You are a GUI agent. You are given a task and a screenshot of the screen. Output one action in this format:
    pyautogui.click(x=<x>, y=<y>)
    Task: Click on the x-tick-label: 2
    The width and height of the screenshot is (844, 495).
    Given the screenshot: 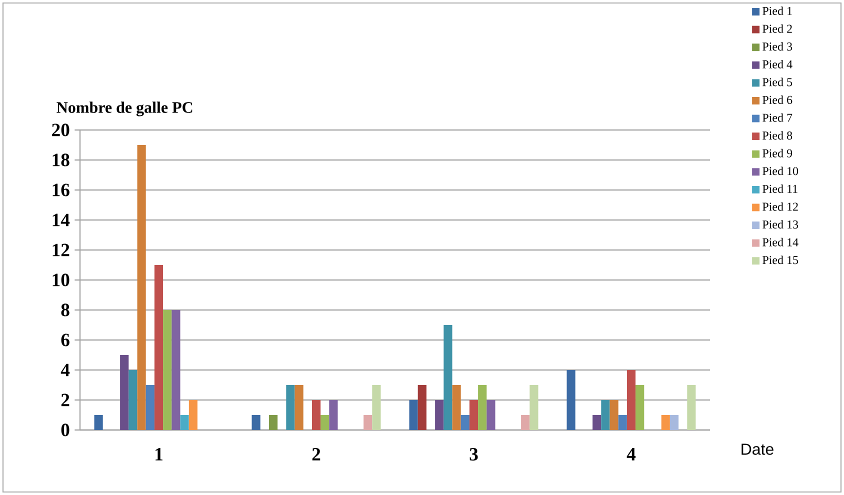 What is the action you would take?
    pyautogui.click(x=316, y=454)
    